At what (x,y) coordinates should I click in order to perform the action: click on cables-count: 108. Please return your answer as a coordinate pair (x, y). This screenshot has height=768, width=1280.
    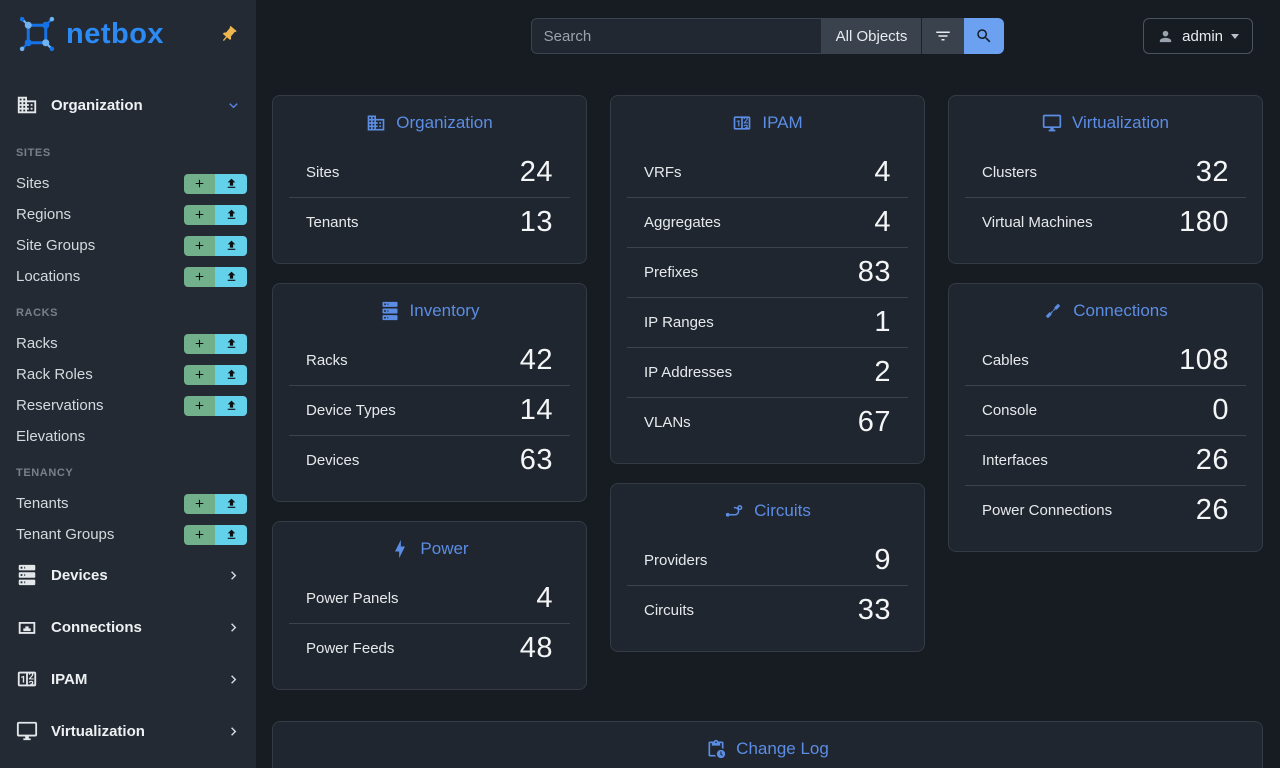
    Looking at the image, I should click on (1204, 359).